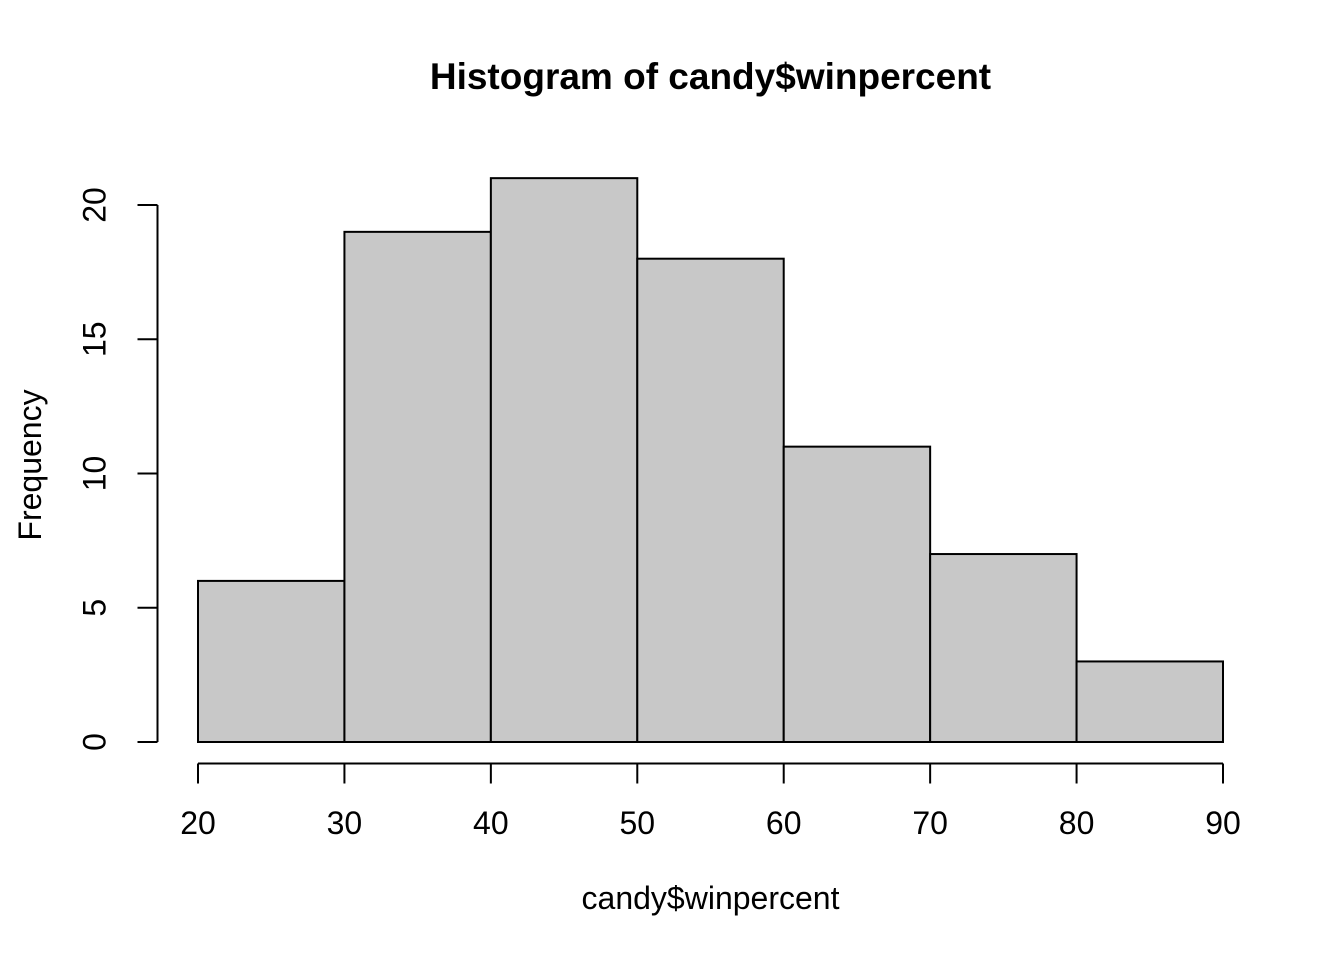  What do you see at coordinates (784, 823) in the screenshot?
I see `x-axis-tick-label: 60` at bounding box center [784, 823].